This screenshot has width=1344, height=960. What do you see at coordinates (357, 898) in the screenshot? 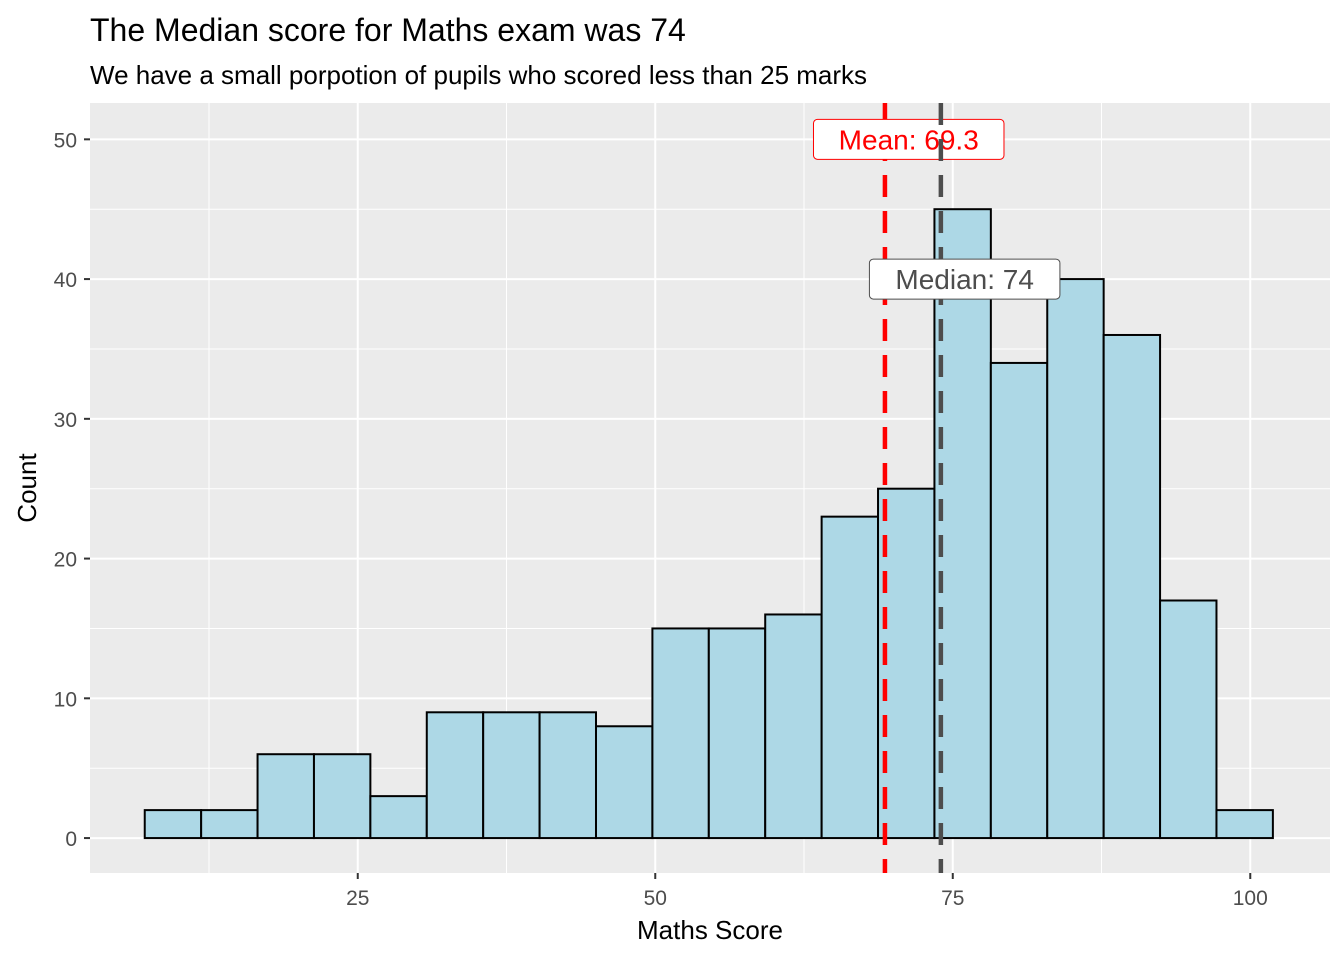
I see `x-tick-label: 25` at bounding box center [357, 898].